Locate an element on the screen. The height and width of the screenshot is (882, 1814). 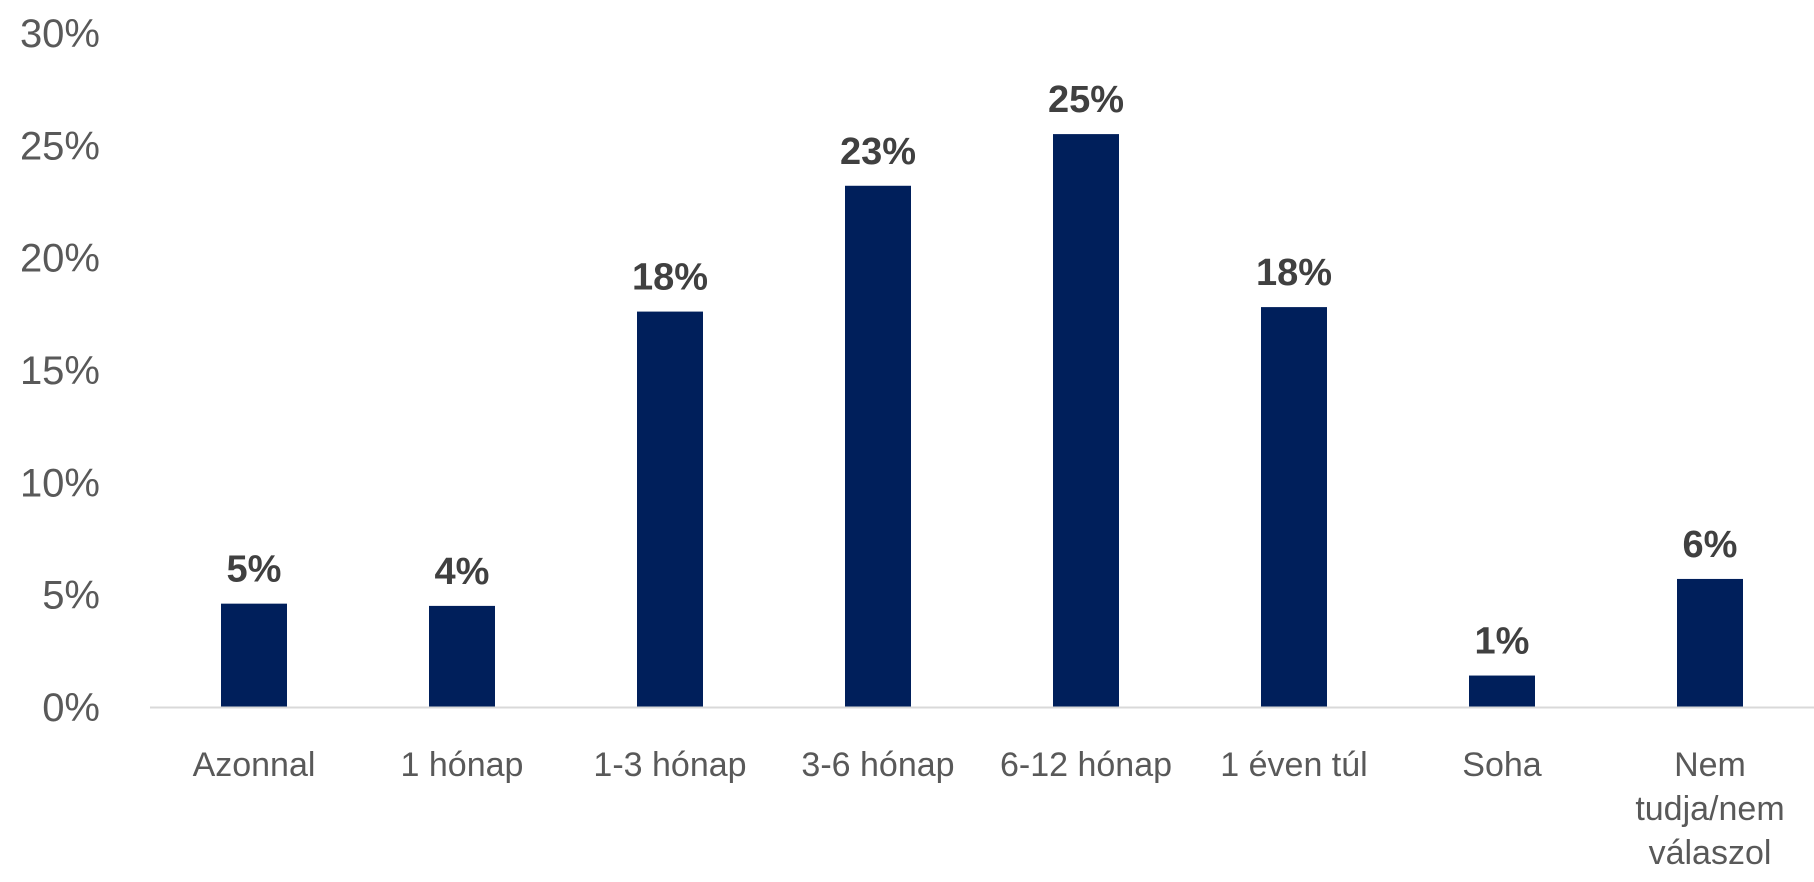
category-label: 3-6 hónap is located at coordinates (877, 765).